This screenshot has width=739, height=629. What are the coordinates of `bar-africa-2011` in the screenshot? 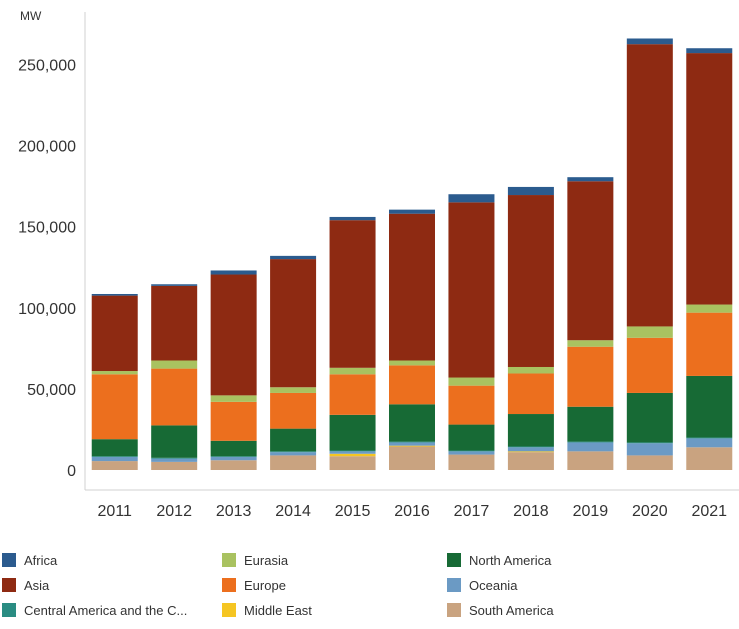 It's located at (114, 294).